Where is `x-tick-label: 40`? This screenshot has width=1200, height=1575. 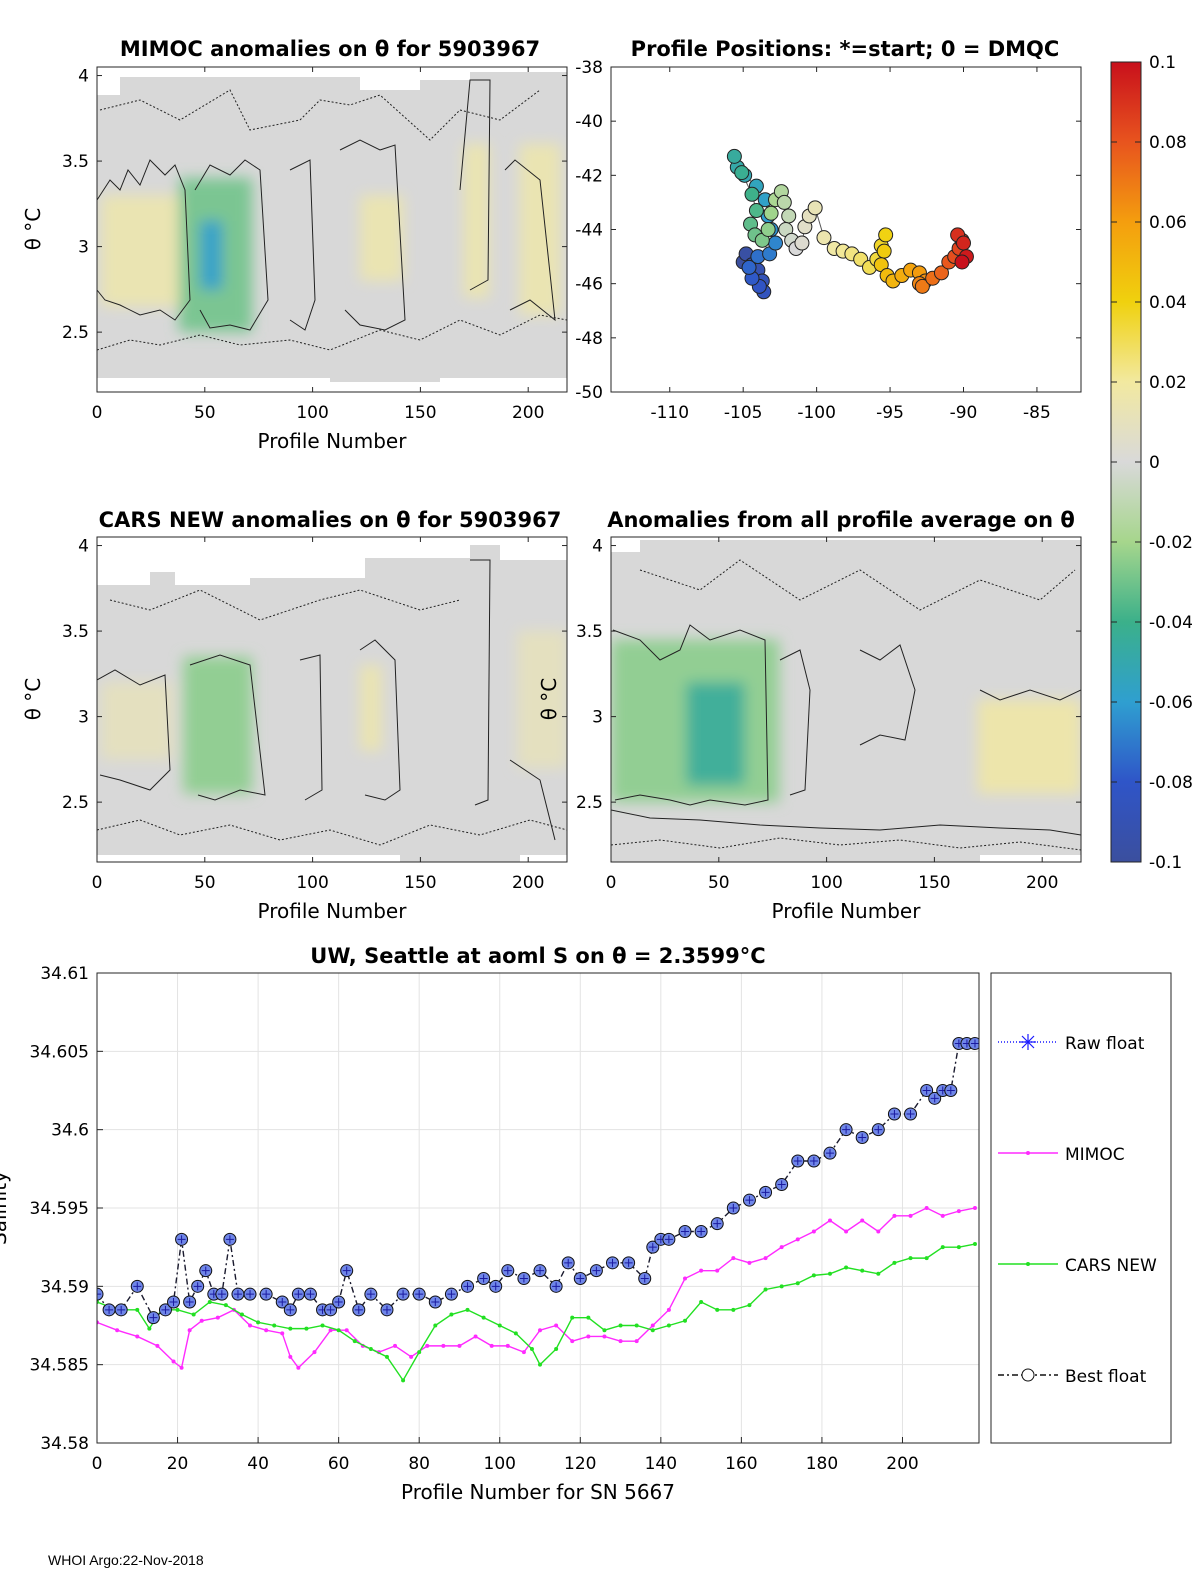
x-tick-label: 40 is located at coordinates (258, 1464).